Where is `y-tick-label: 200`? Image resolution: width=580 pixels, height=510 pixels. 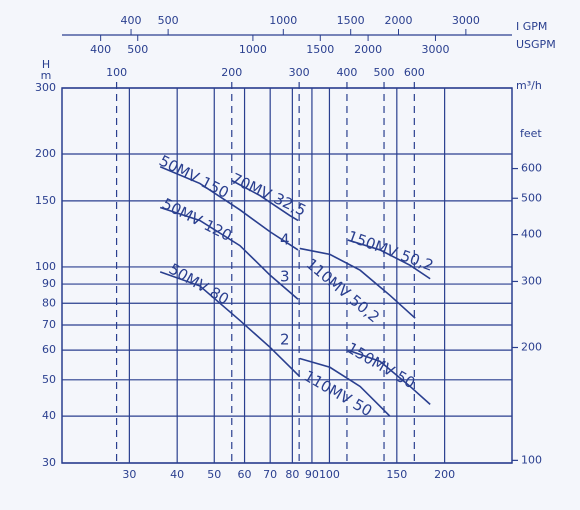
y-tick-label: 200 is located at coordinates (45, 153).